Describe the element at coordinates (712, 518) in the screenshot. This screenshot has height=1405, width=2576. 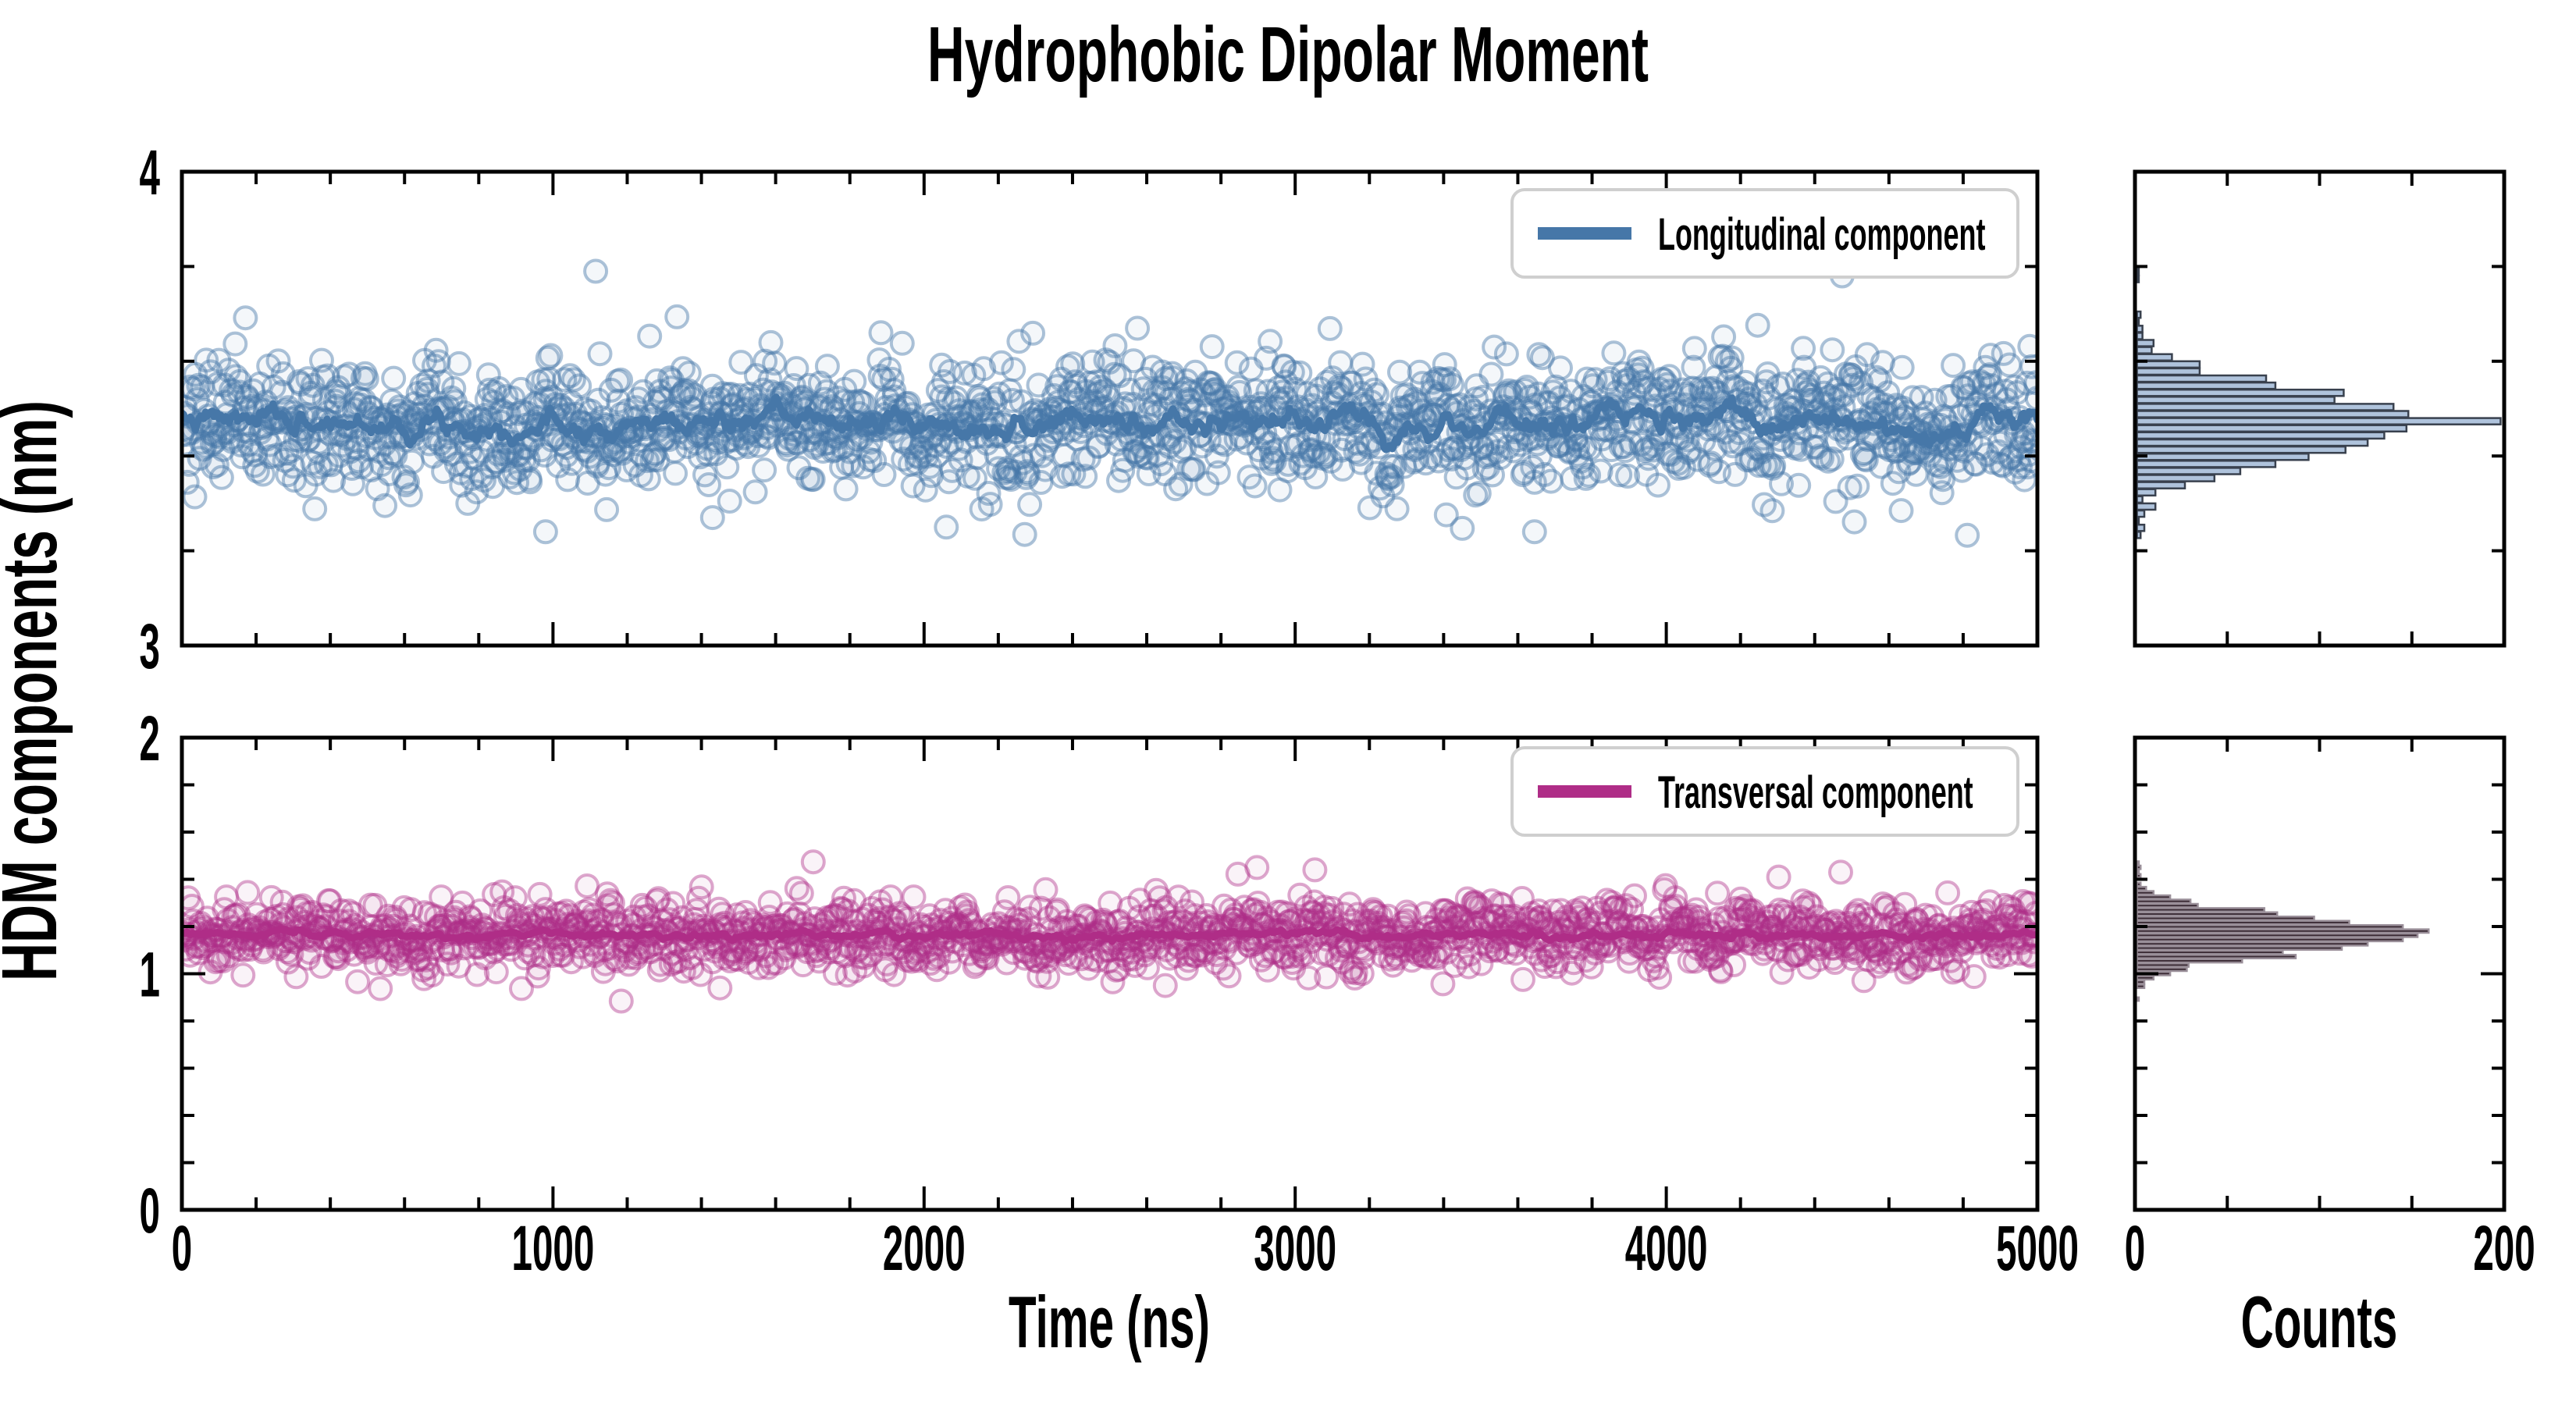
I see `scatter-outlier-point` at that location.